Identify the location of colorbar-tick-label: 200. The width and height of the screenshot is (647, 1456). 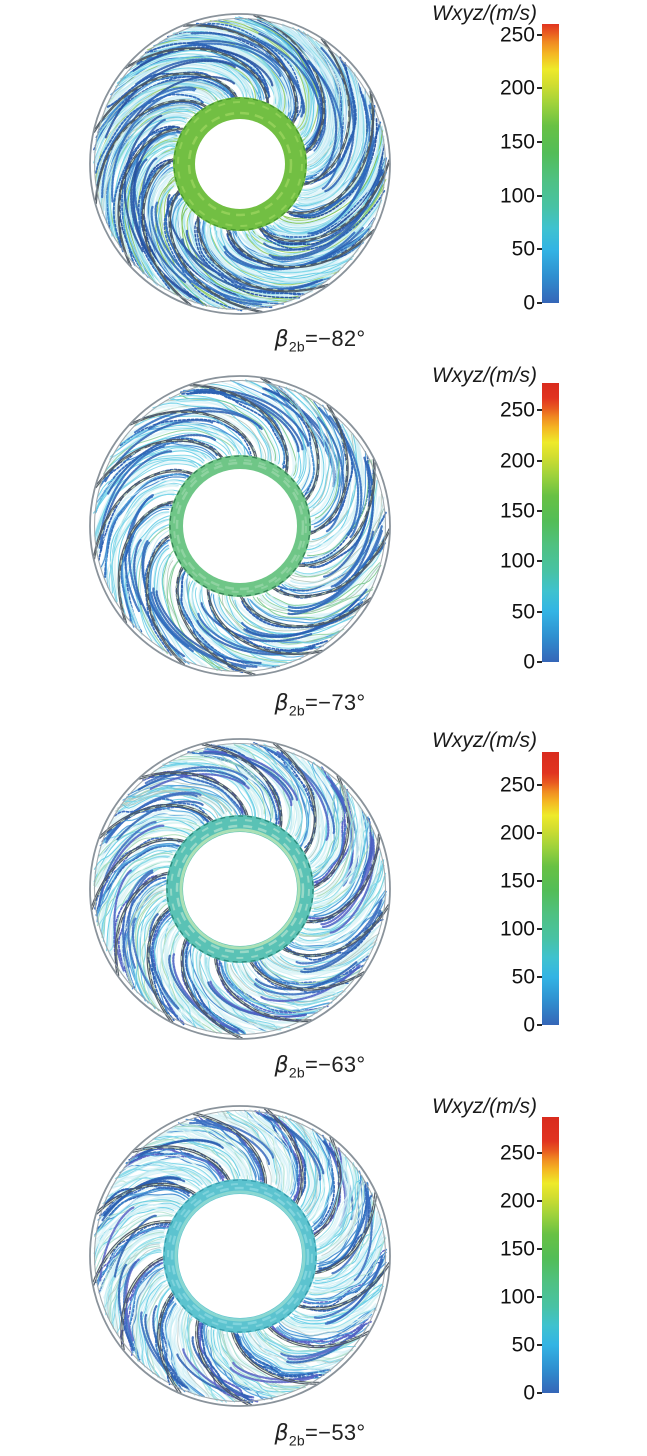
(517, 88).